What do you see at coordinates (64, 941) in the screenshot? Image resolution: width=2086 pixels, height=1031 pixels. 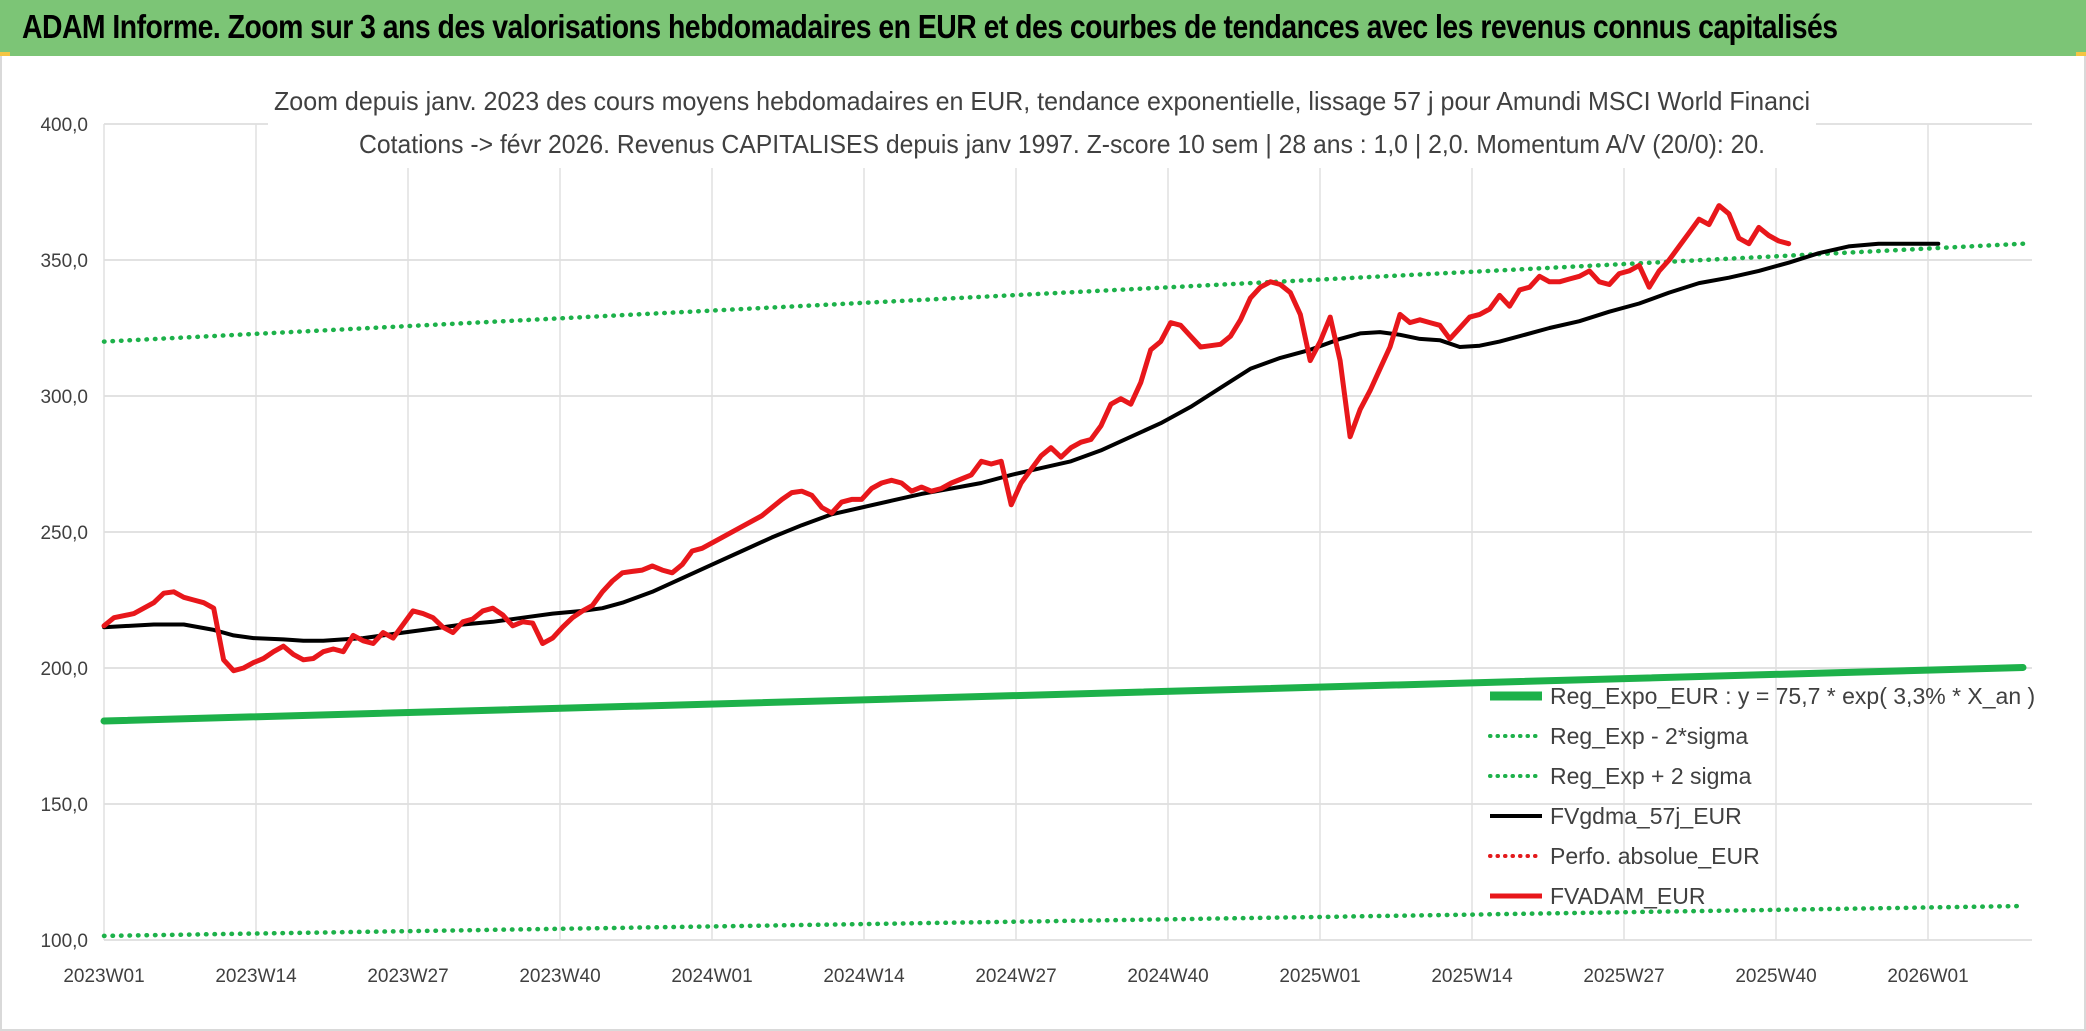 I see `y-tick-label: 100,0` at bounding box center [64, 941].